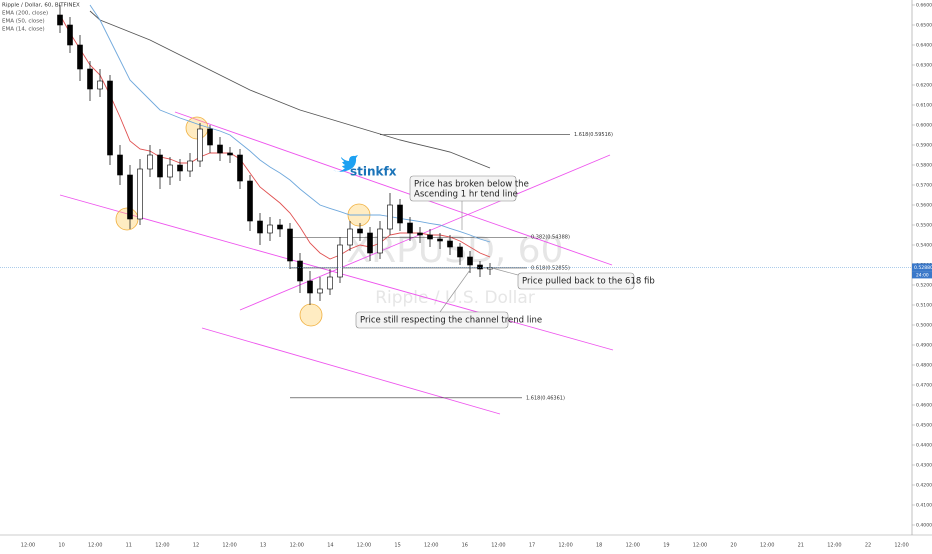  Describe the element at coordinates (801, 546) in the screenshot. I see `x-tick-label: 21` at that location.